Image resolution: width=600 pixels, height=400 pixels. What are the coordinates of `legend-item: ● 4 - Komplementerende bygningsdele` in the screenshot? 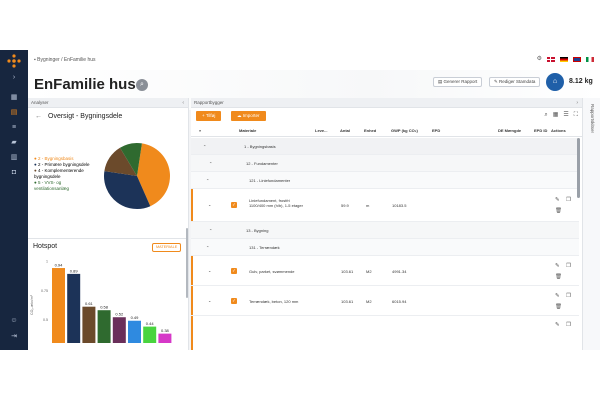 It's located at (64, 174).